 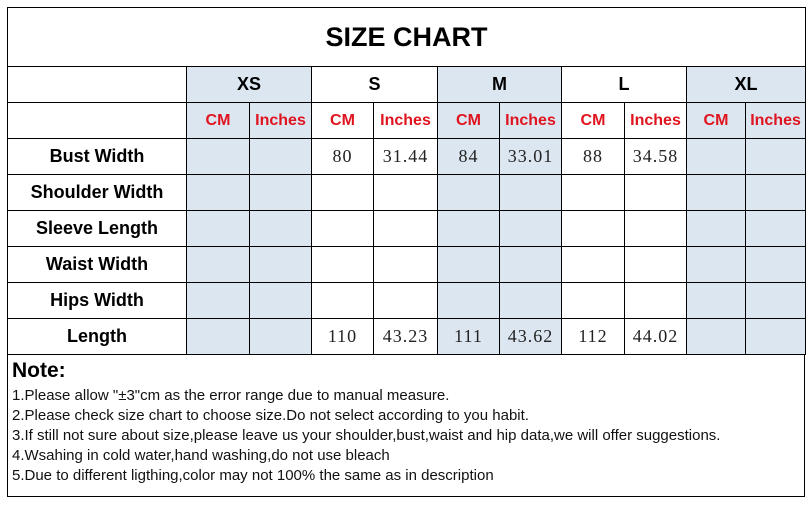 I want to click on value-cell: 43.23, so click(x=405, y=336).